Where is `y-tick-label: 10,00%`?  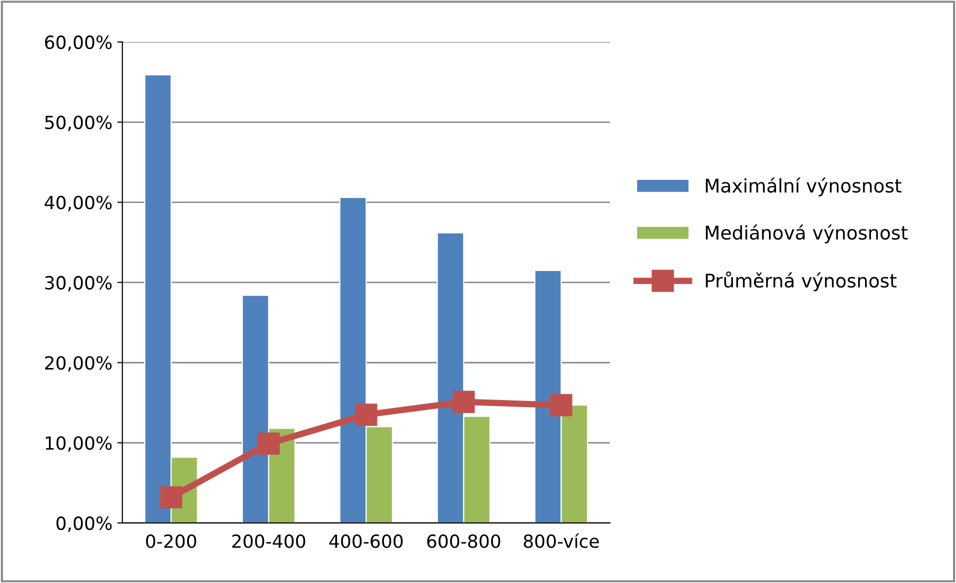 y-tick-label: 10,00% is located at coordinates (79, 444).